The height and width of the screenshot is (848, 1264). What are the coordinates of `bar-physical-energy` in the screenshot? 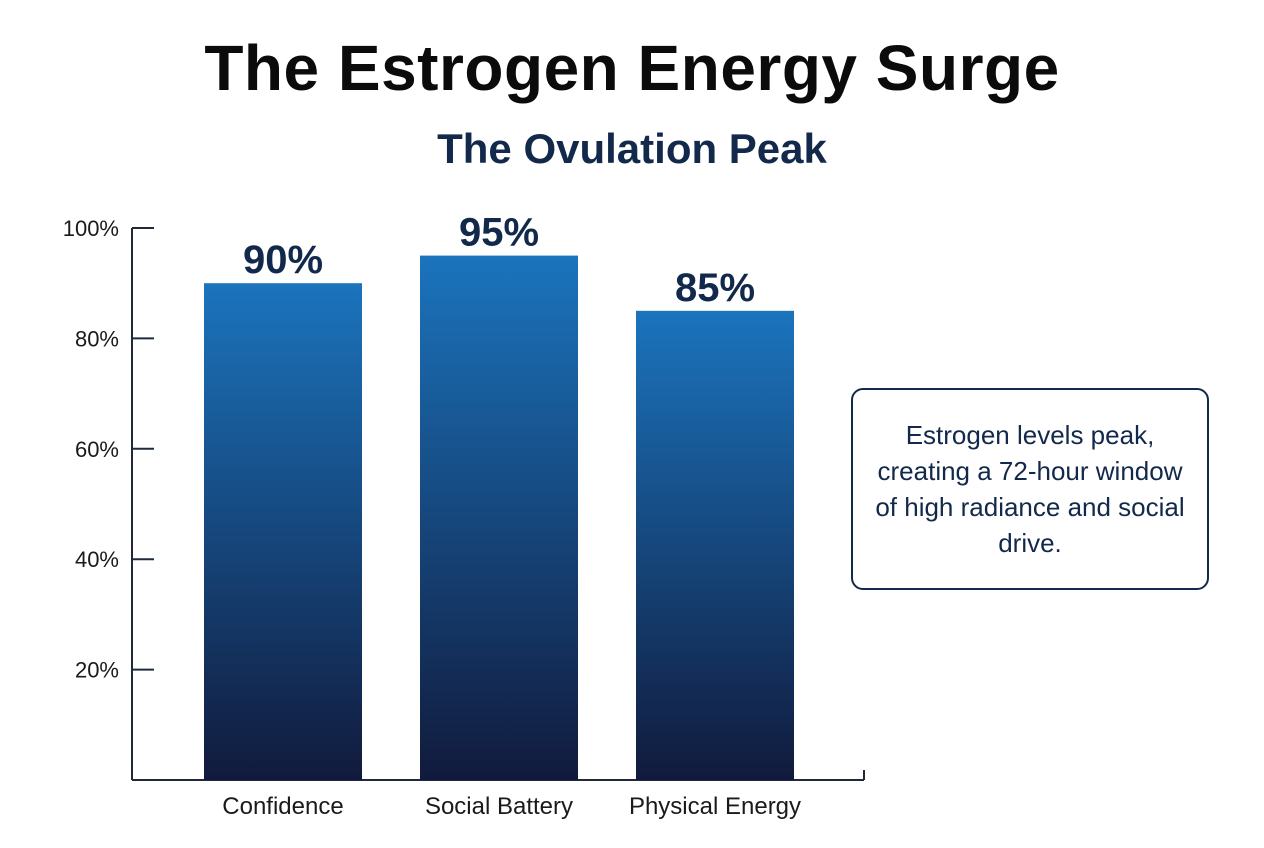 It's located at (715, 545).